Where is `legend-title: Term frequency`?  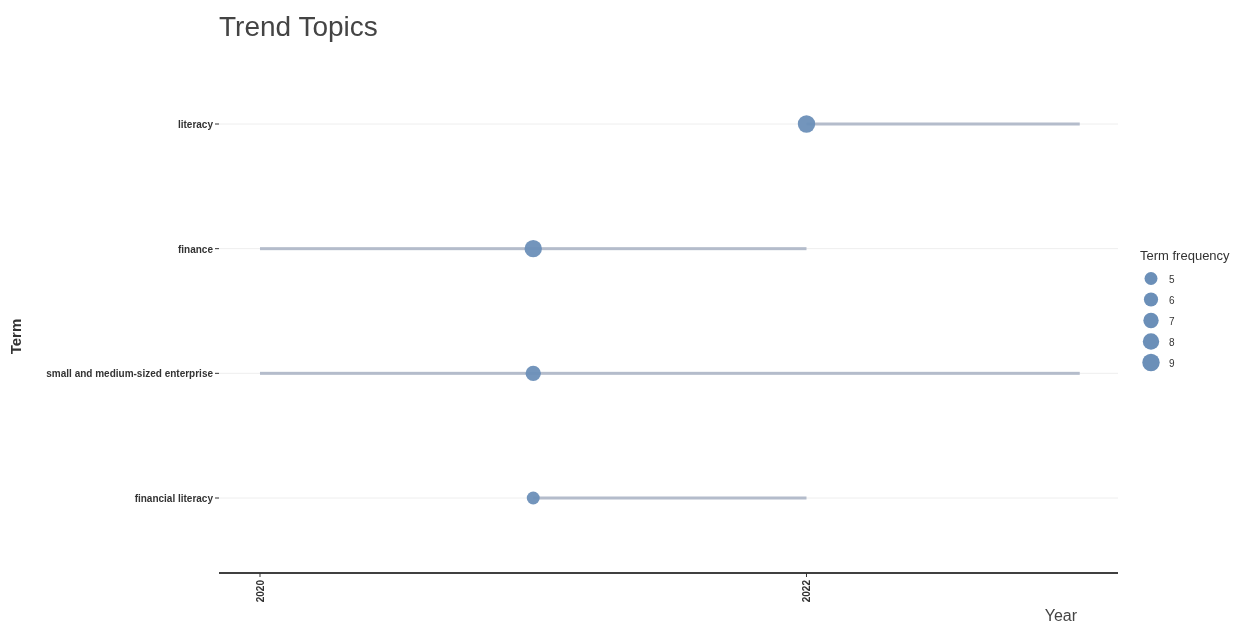 legend-title: Term frequency is located at coordinates (1185, 255).